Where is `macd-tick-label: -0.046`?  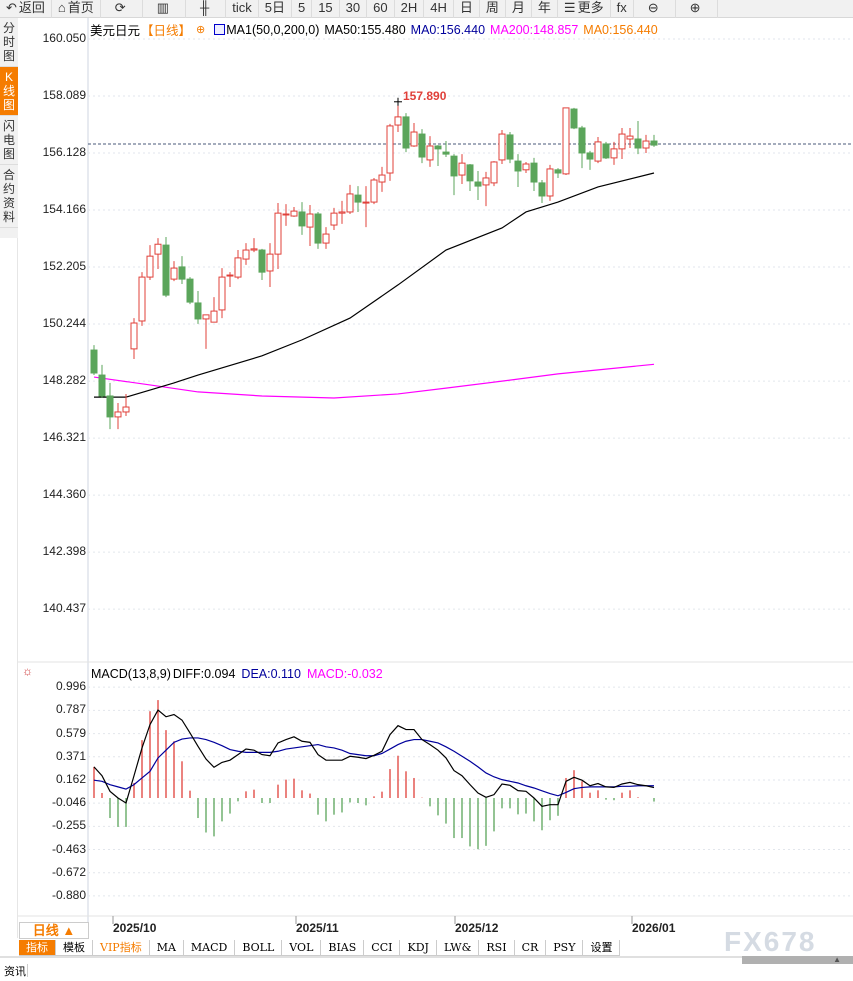
macd-tick-label: -0.046 is located at coordinates (68, 802).